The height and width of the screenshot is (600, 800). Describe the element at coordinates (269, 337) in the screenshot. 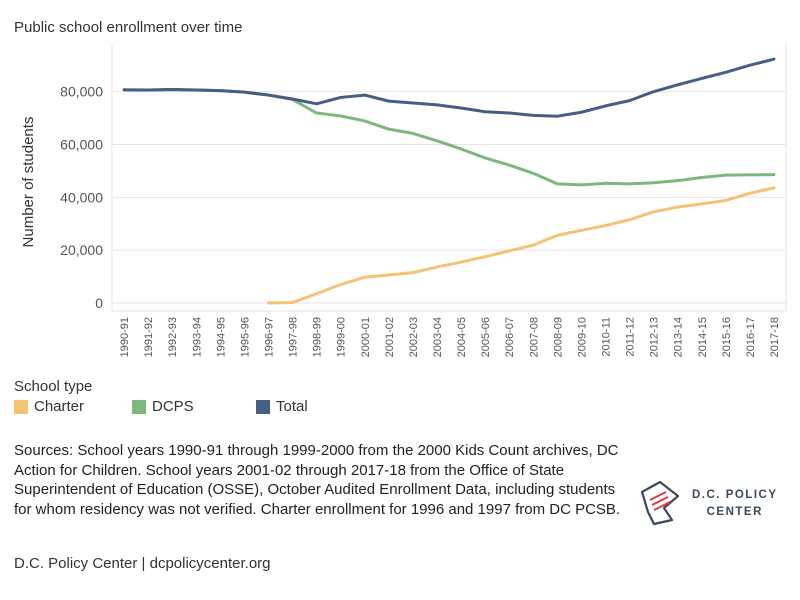

I see `x-tick-label: 1996-97` at that location.